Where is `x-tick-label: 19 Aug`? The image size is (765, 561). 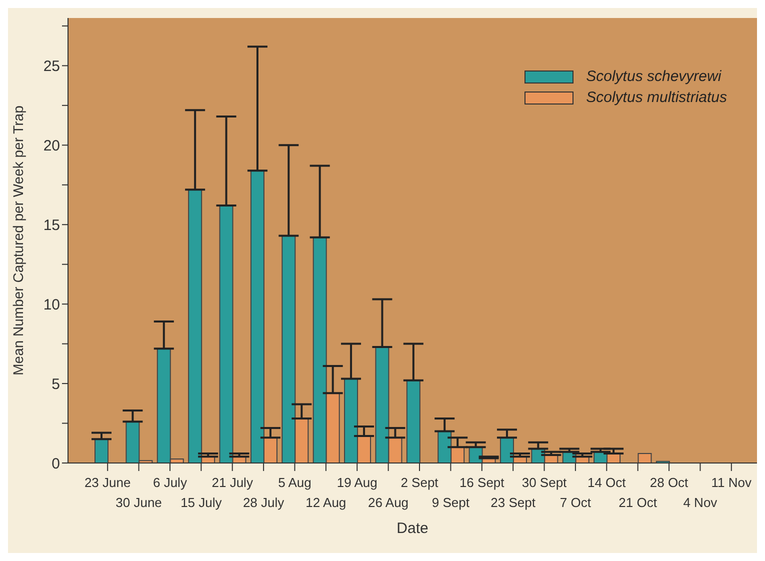 x-tick-label: 19 Aug is located at coordinates (357, 482).